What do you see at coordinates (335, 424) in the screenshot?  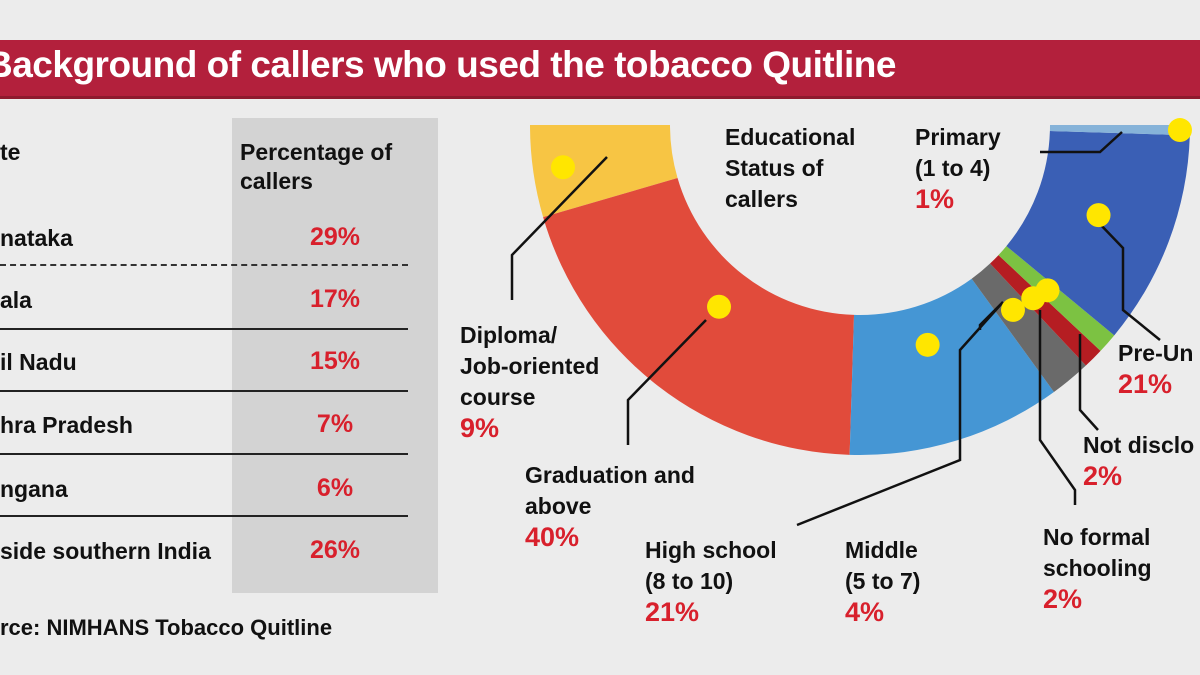 I see `table-row-value: 7%` at bounding box center [335, 424].